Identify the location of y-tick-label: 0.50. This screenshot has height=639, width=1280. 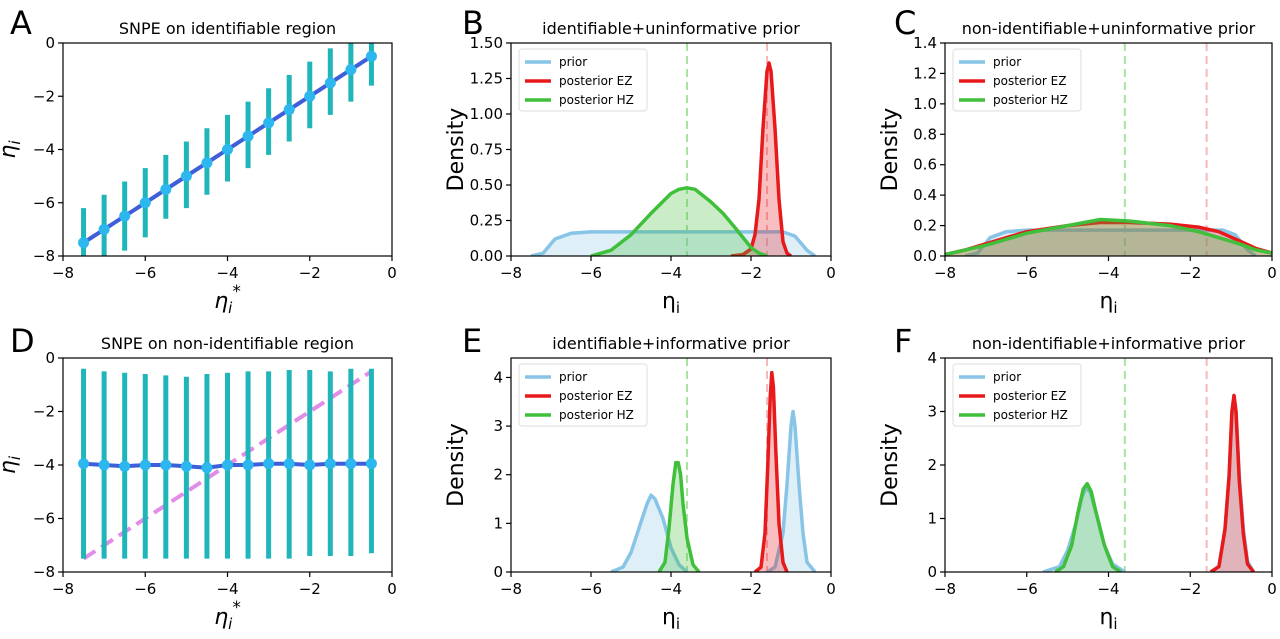
(486, 185).